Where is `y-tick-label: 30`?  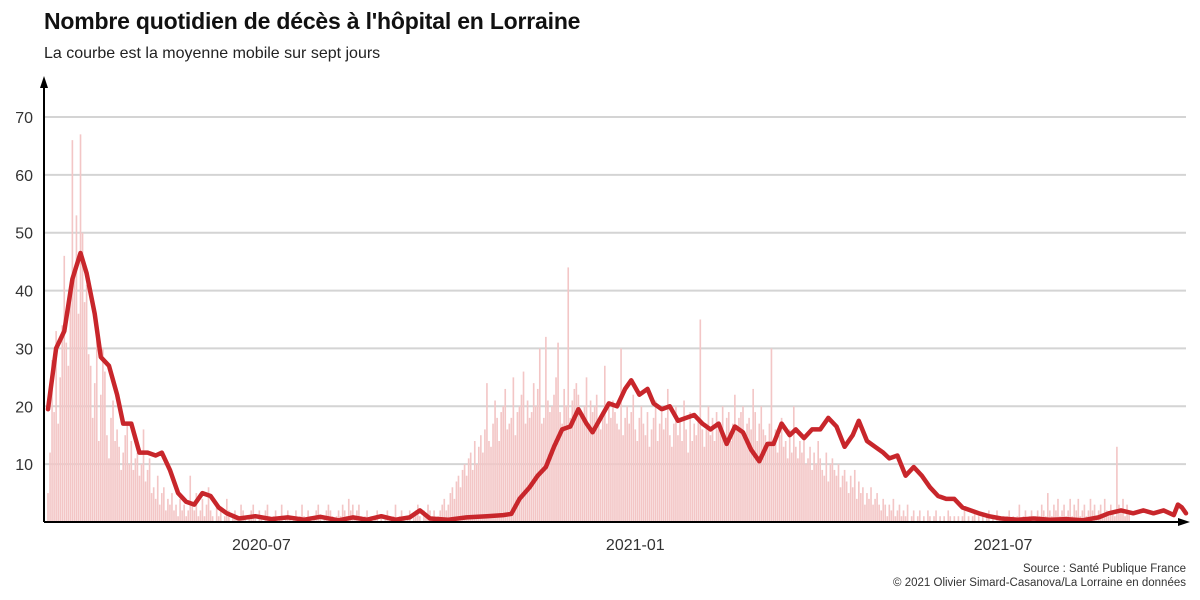 y-tick-label: 30 is located at coordinates (24, 349).